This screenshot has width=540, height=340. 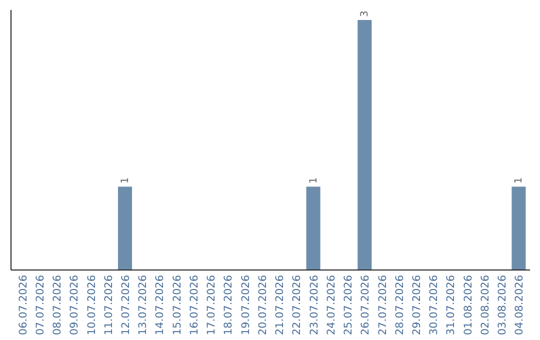 I want to click on x-tick-label: 04.08.2026, so click(x=520, y=305).